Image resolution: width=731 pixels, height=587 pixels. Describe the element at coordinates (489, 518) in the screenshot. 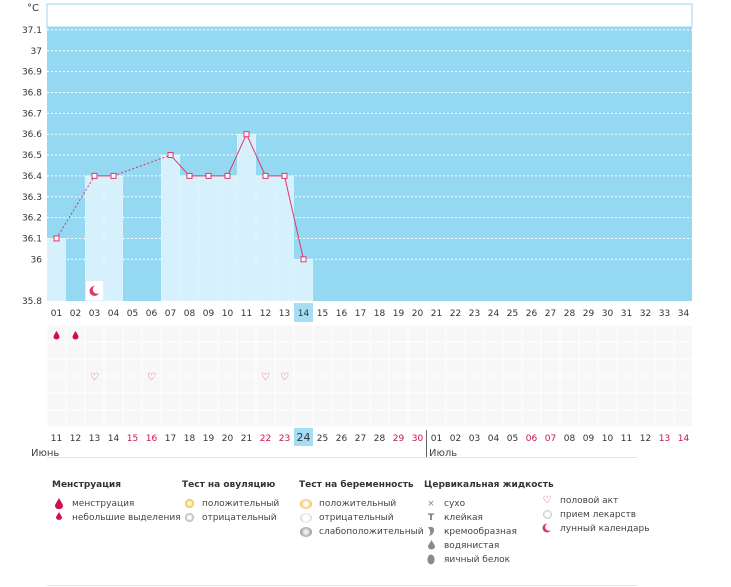

I see `legend-item: T клейкая` at that location.